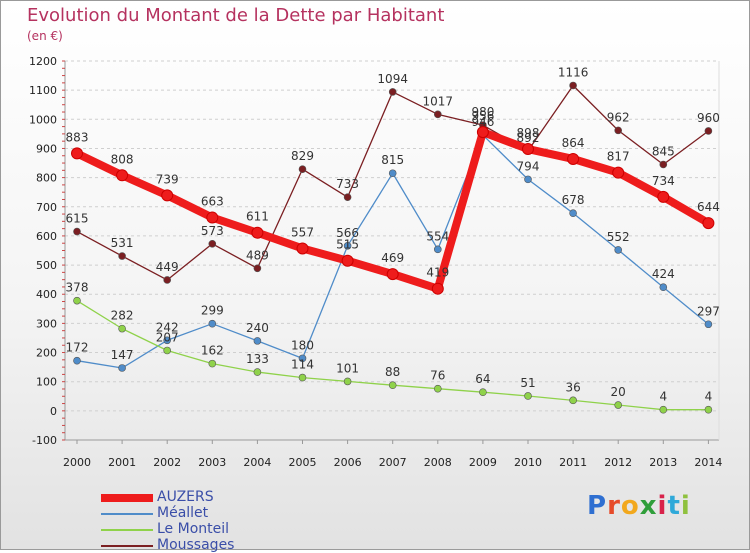  What do you see at coordinates (212, 202) in the screenshot?
I see `data-label: 663` at bounding box center [212, 202].